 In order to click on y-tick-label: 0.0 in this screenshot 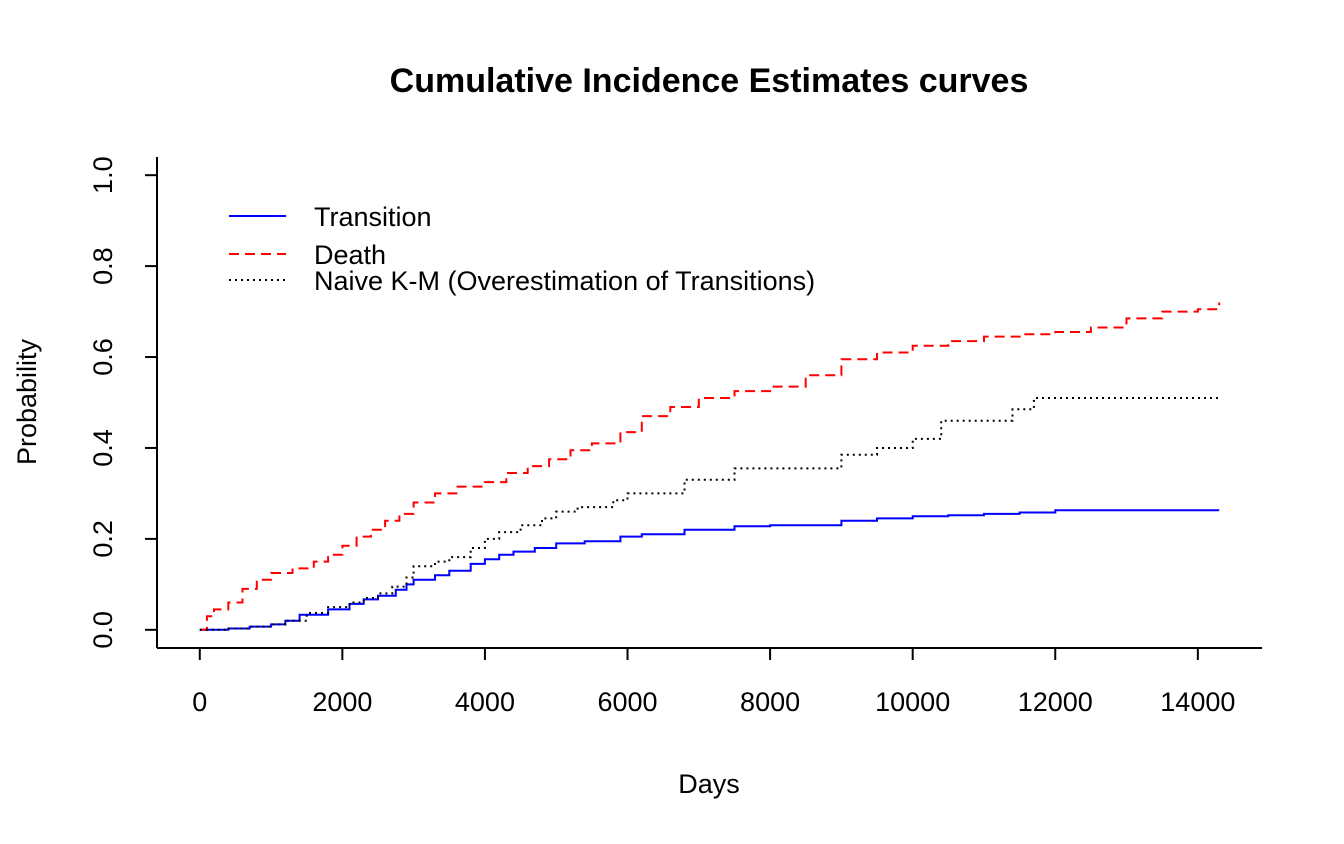, I will do `click(103, 630)`.